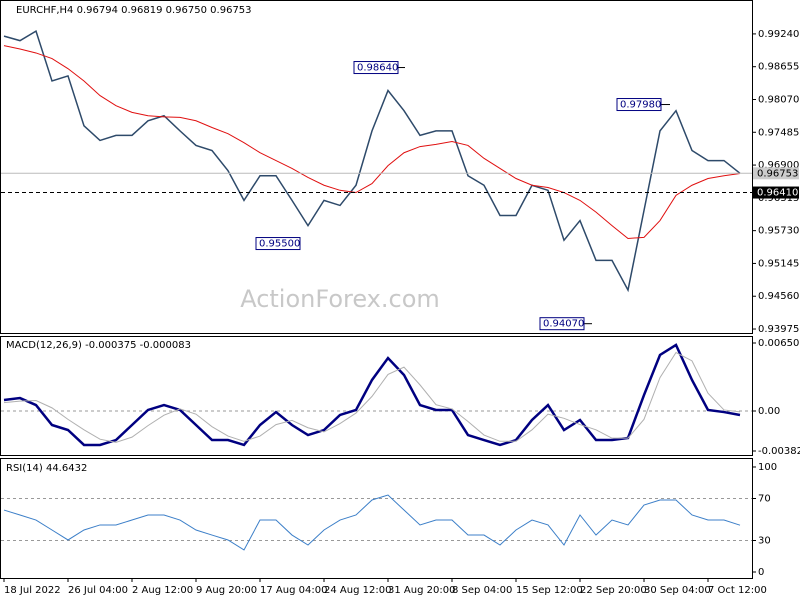  What do you see at coordinates (761, 572) in the screenshot?
I see `y-tick-label: 0` at bounding box center [761, 572].